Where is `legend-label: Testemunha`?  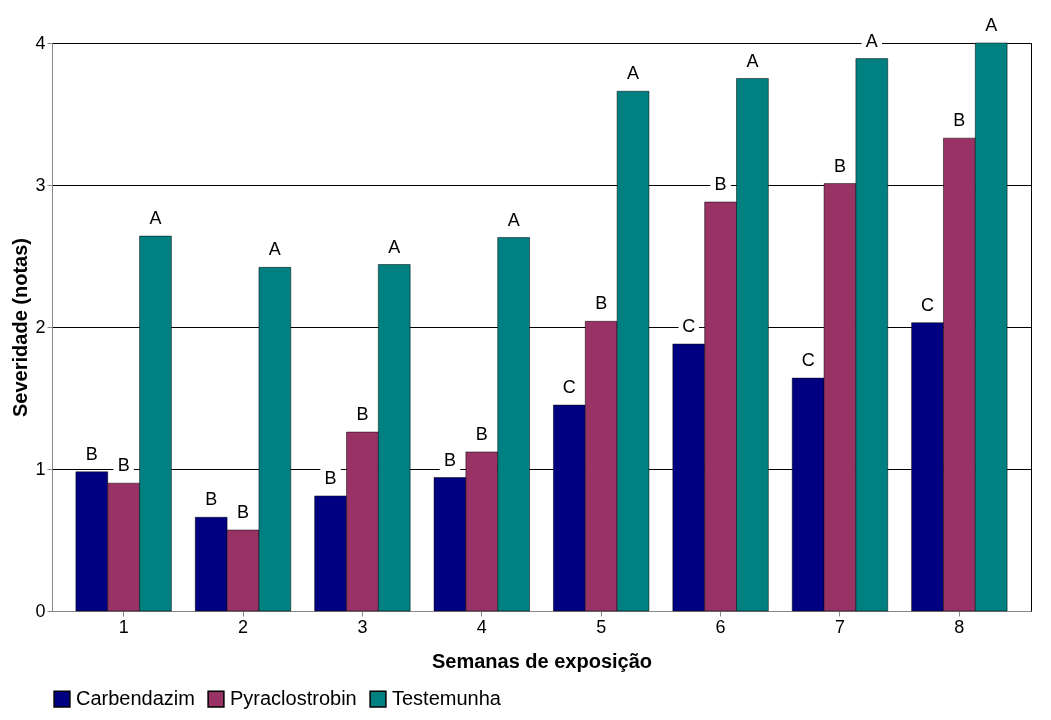 legend-label: Testemunha is located at coordinates (447, 698).